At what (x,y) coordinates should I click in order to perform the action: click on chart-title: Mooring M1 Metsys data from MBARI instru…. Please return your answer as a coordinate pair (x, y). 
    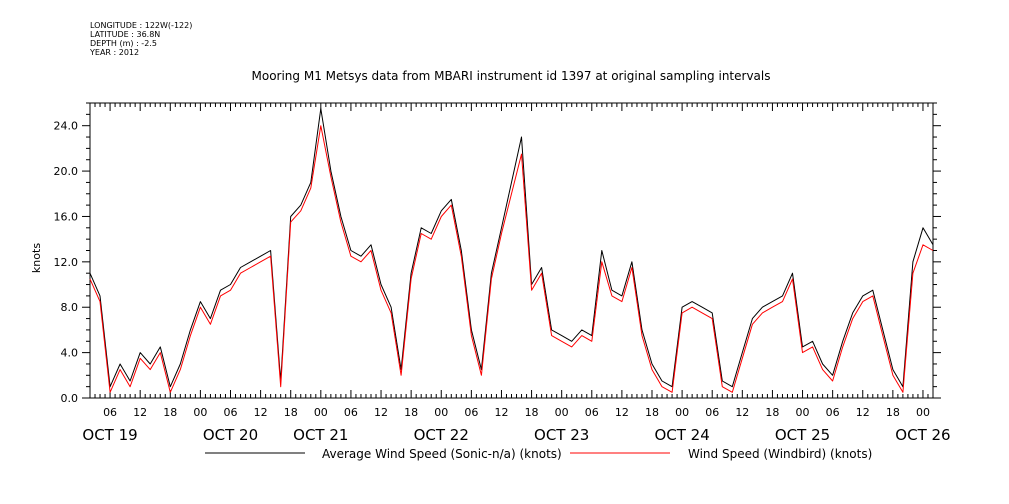
    Looking at the image, I should click on (511, 76).